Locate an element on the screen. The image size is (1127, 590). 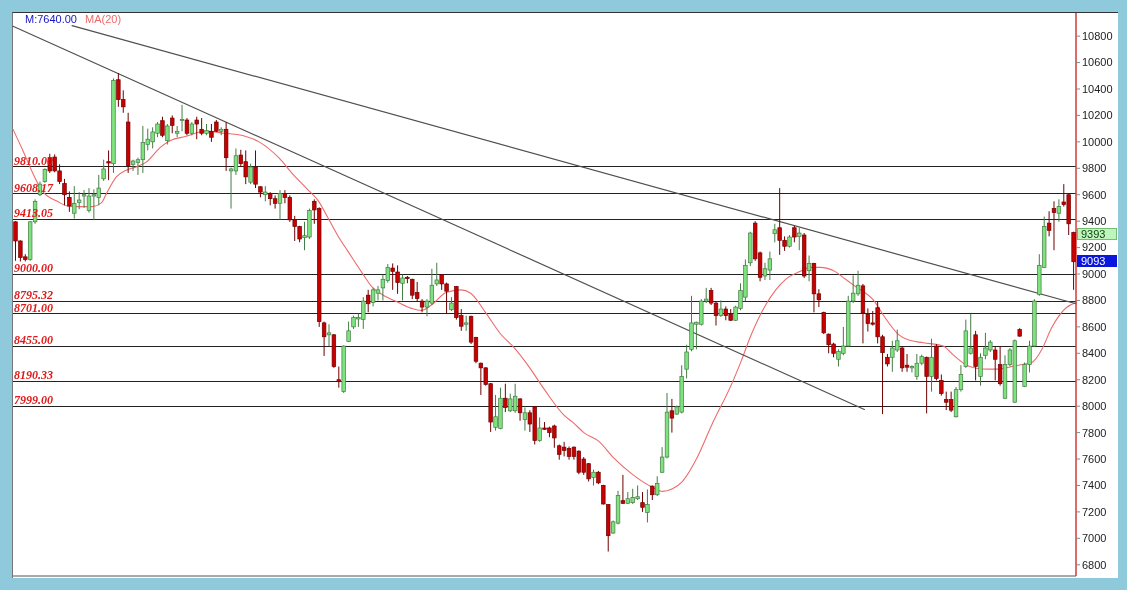
y-tick-label: 7800 is located at coordinates (1094, 432).